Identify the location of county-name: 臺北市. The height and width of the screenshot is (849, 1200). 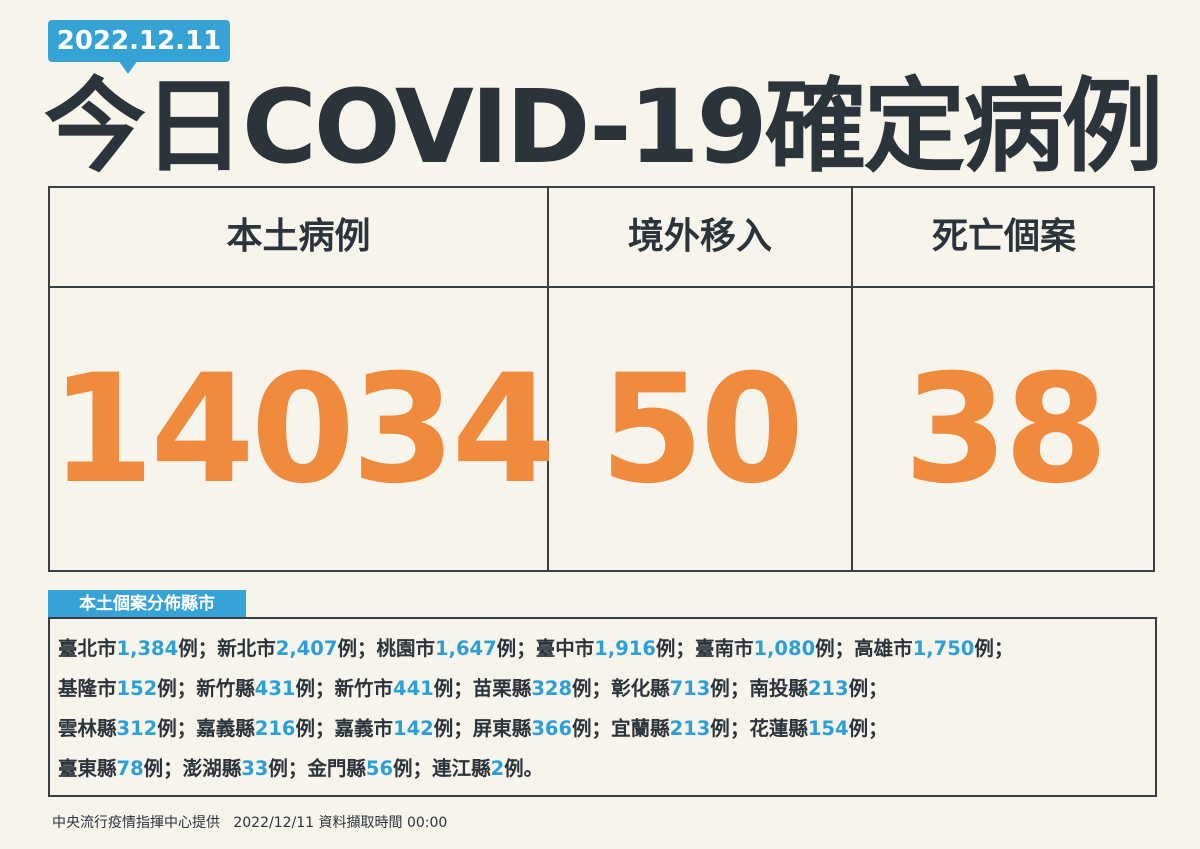
(87, 648).